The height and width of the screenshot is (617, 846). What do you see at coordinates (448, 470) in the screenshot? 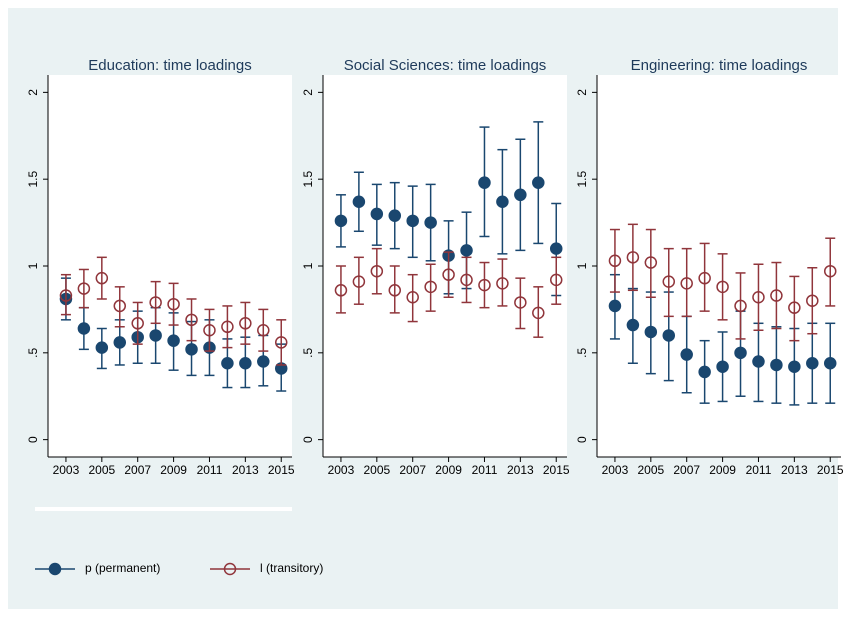
I see `x-tick-label: 2009` at bounding box center [448, 470].